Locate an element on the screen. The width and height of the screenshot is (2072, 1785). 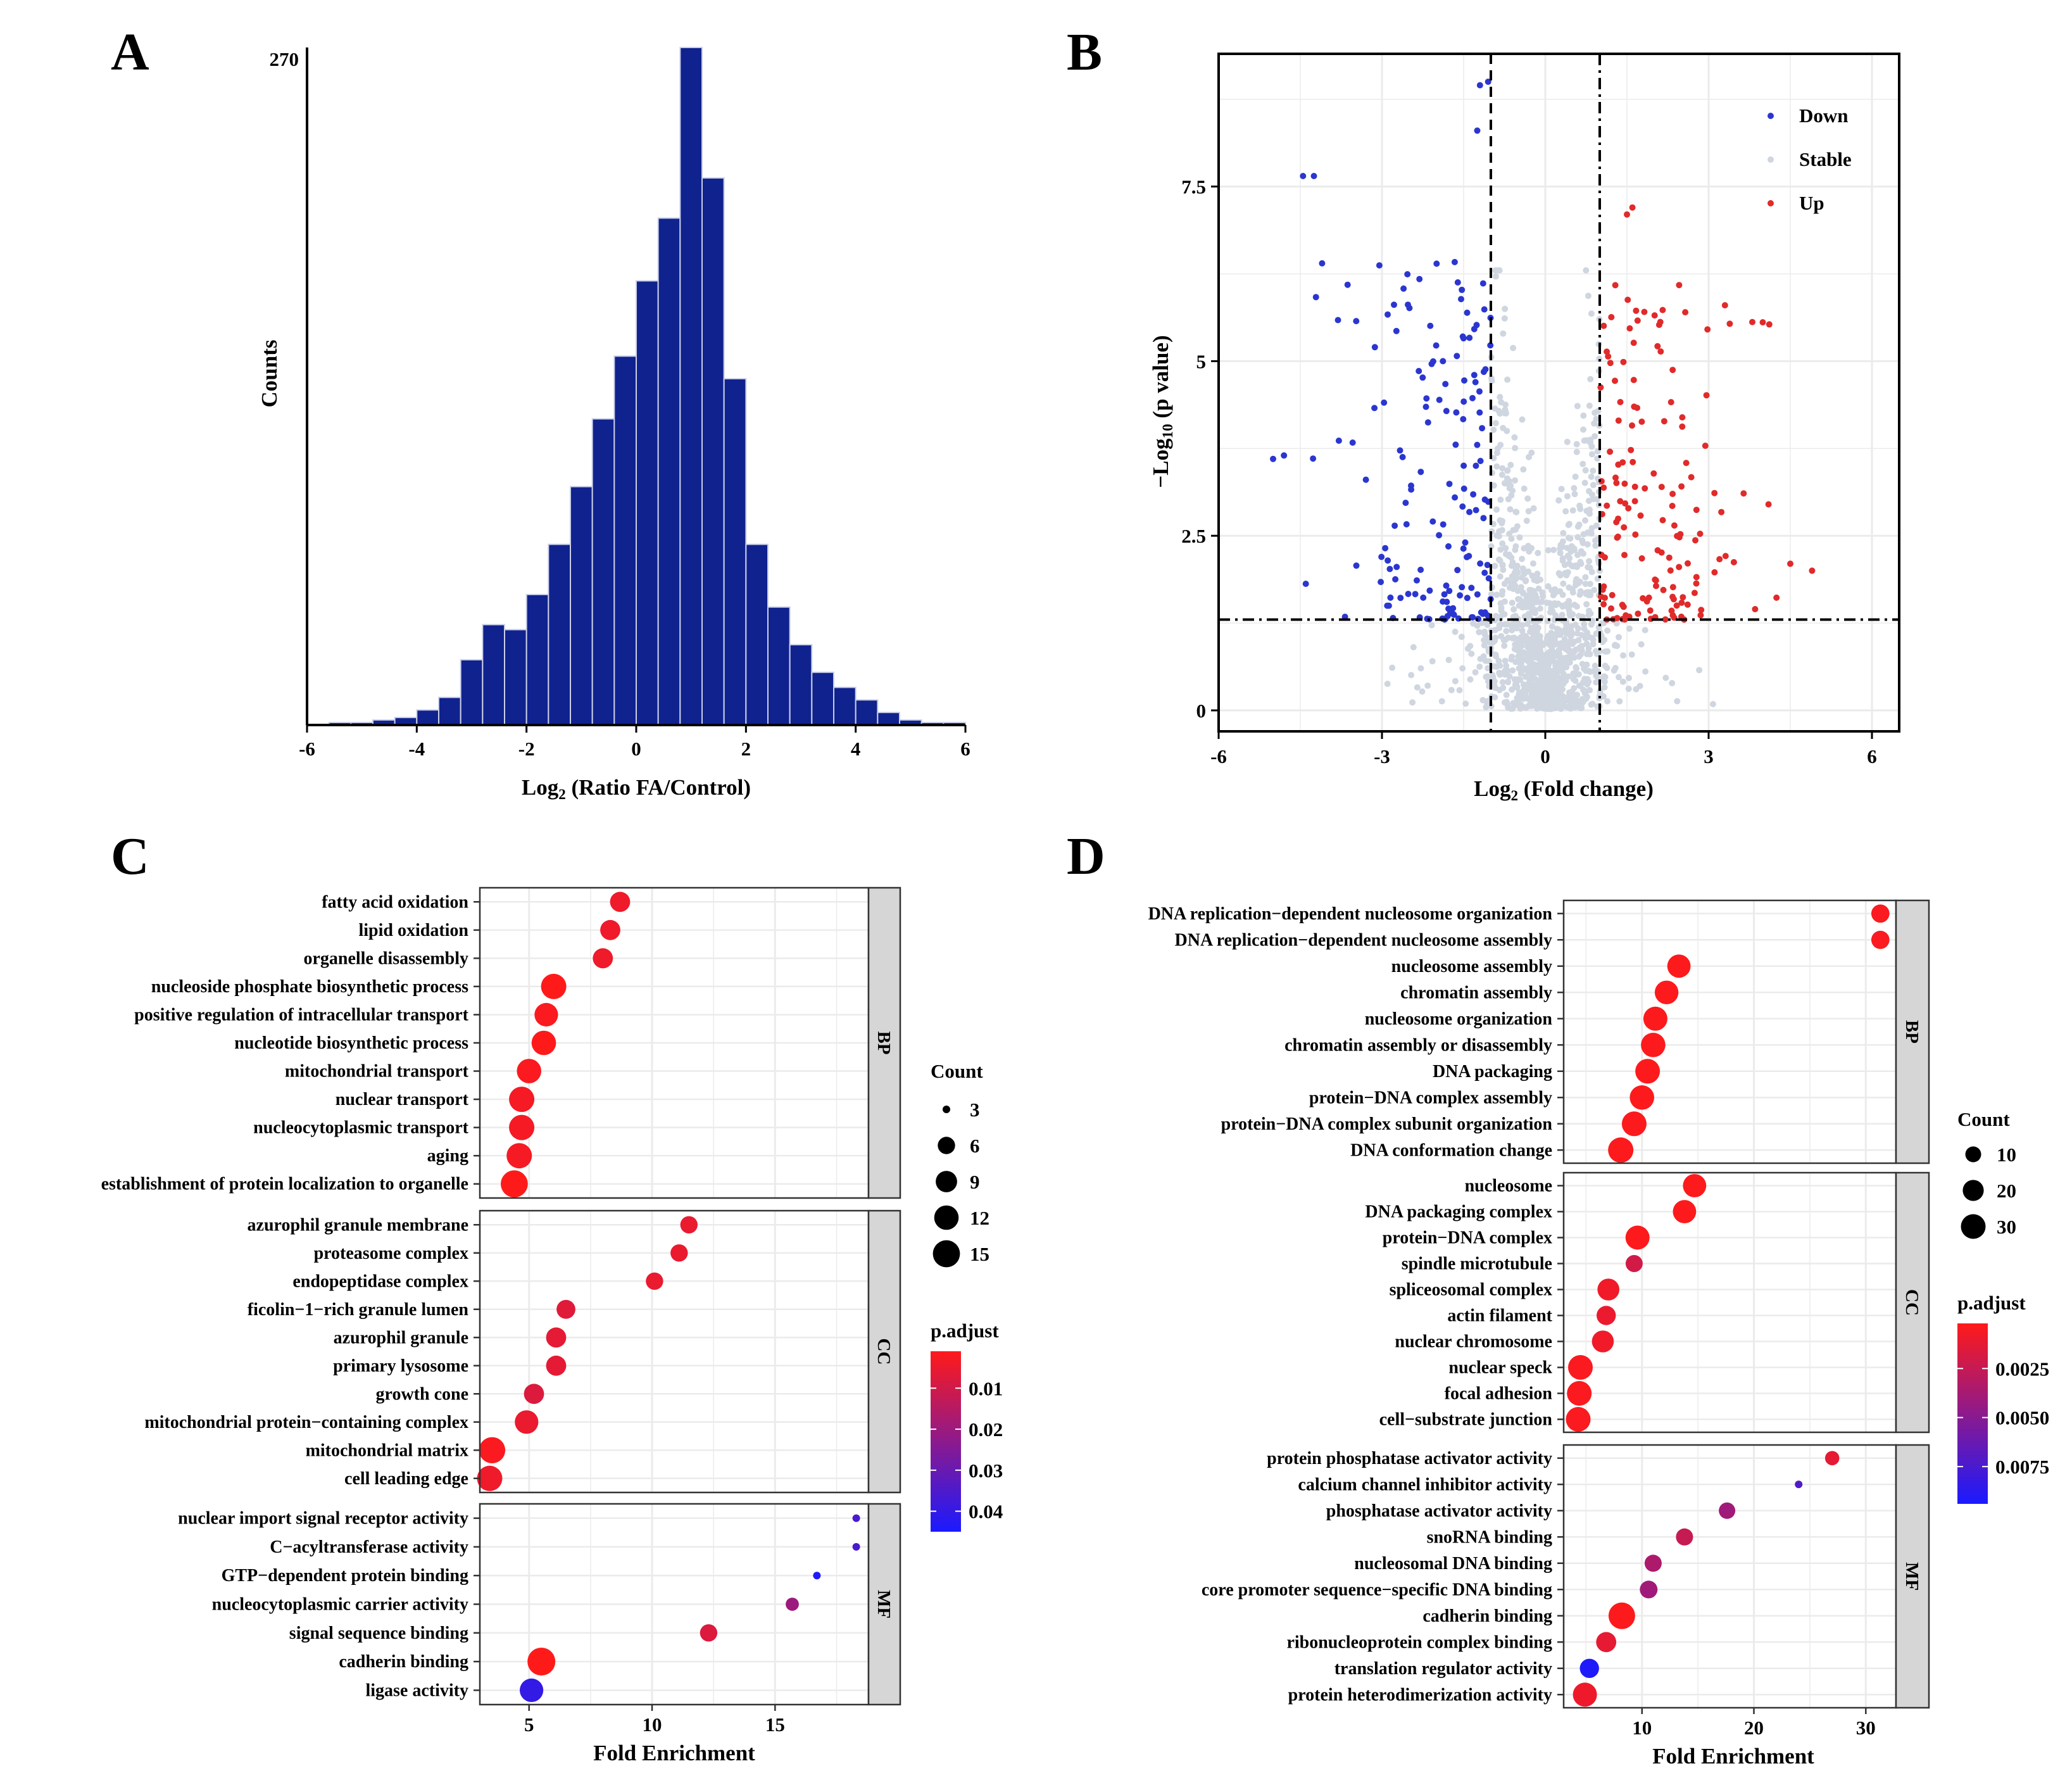
term-label: spliceosomal complex is located at coordinates (1471, 1290).